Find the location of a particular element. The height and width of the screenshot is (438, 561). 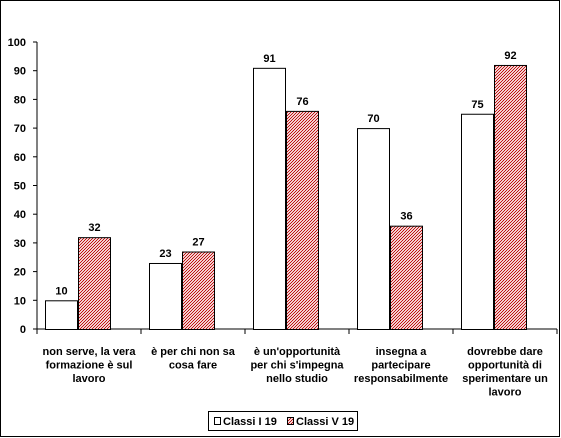

y-tick-label: 10 is located at coordinates (20, 301).